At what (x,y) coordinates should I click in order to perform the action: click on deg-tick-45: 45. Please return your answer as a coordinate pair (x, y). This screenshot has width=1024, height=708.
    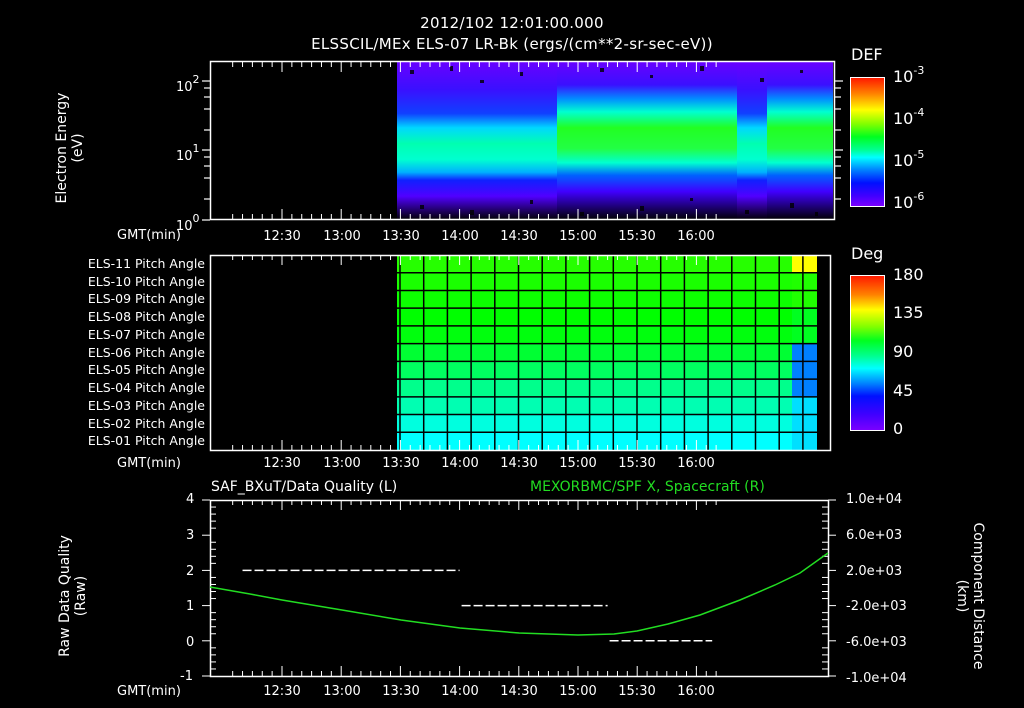
    Looking at the image, I should click on (903, 390).